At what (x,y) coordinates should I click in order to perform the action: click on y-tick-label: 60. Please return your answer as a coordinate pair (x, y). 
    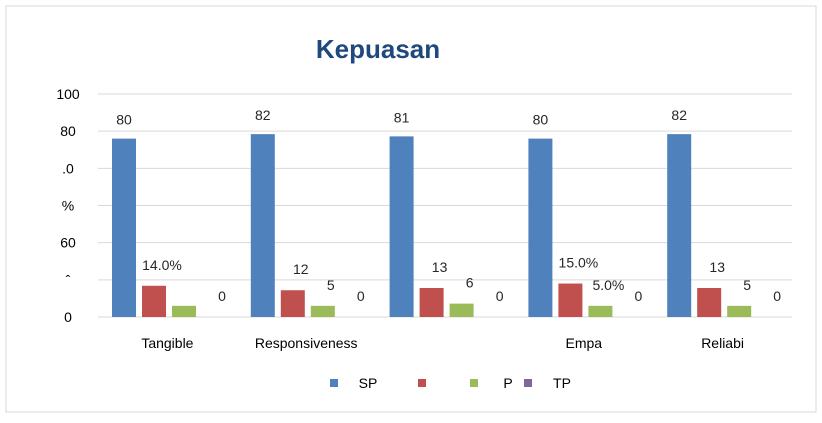
    Looking at the image, I should click on (68, 243).